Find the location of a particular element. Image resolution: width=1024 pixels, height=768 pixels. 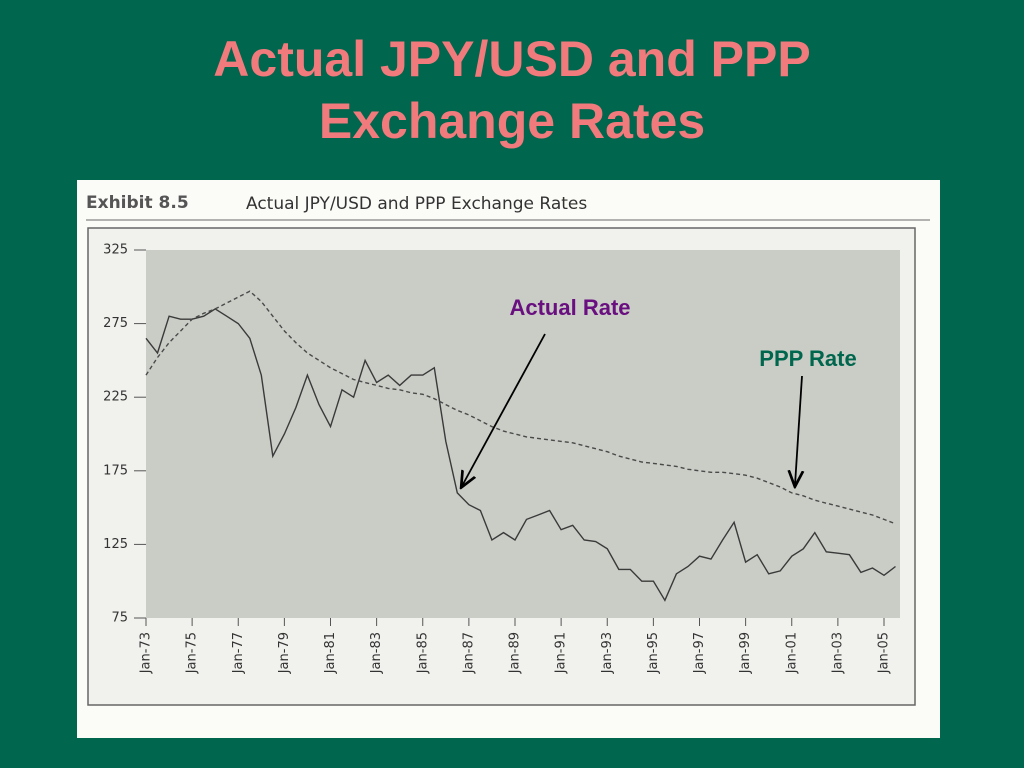

y-tick-label: 175 is located at coordinates (115, 470).